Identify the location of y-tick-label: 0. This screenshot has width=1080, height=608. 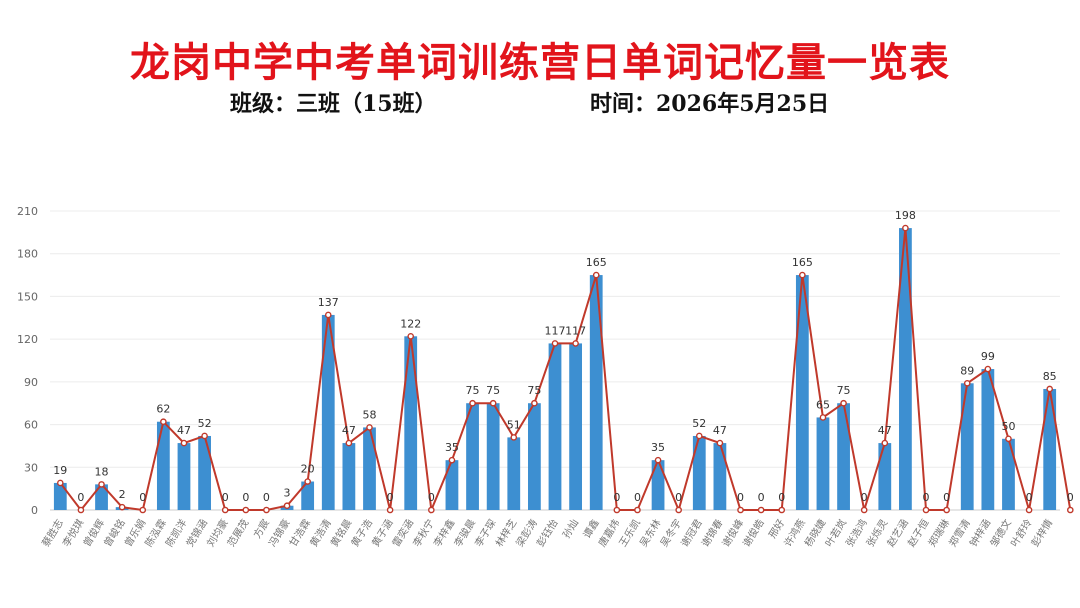
(34, 510).